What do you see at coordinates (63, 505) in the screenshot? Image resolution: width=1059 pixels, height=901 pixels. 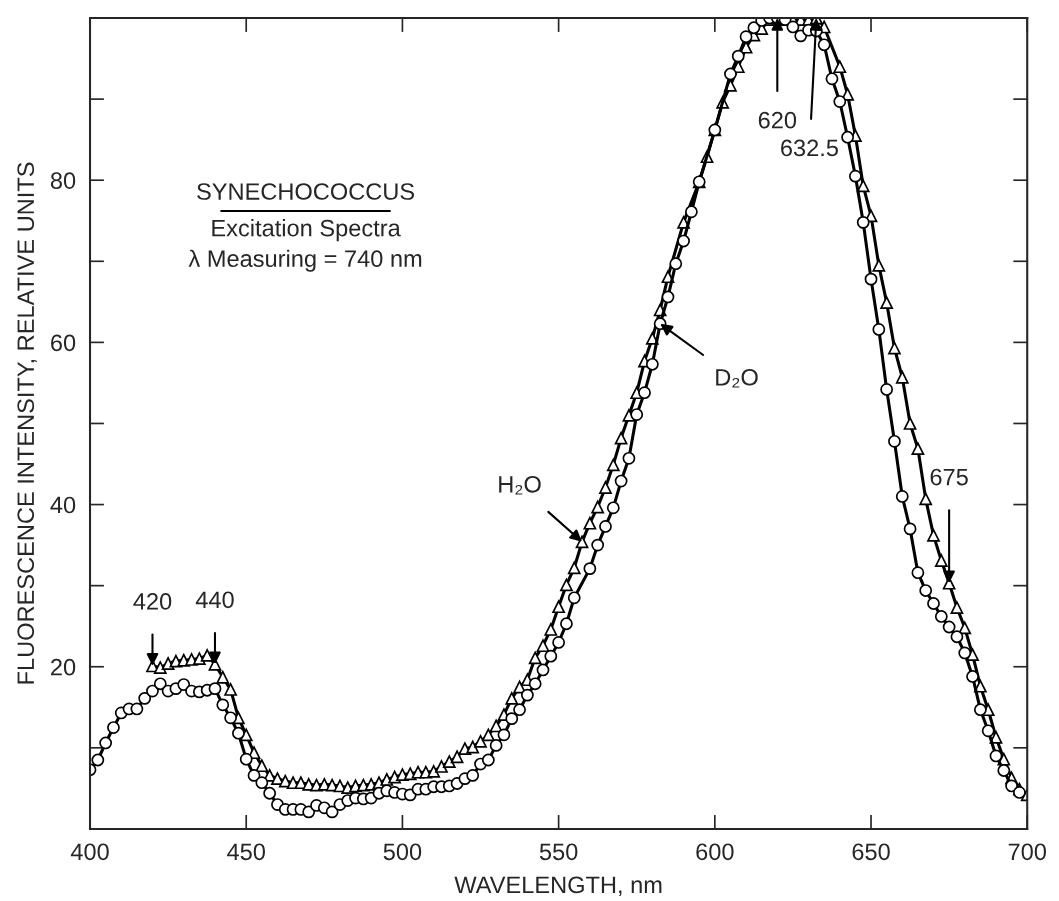 I see `y-tick-label: 40` at bounding box center [63, 505].